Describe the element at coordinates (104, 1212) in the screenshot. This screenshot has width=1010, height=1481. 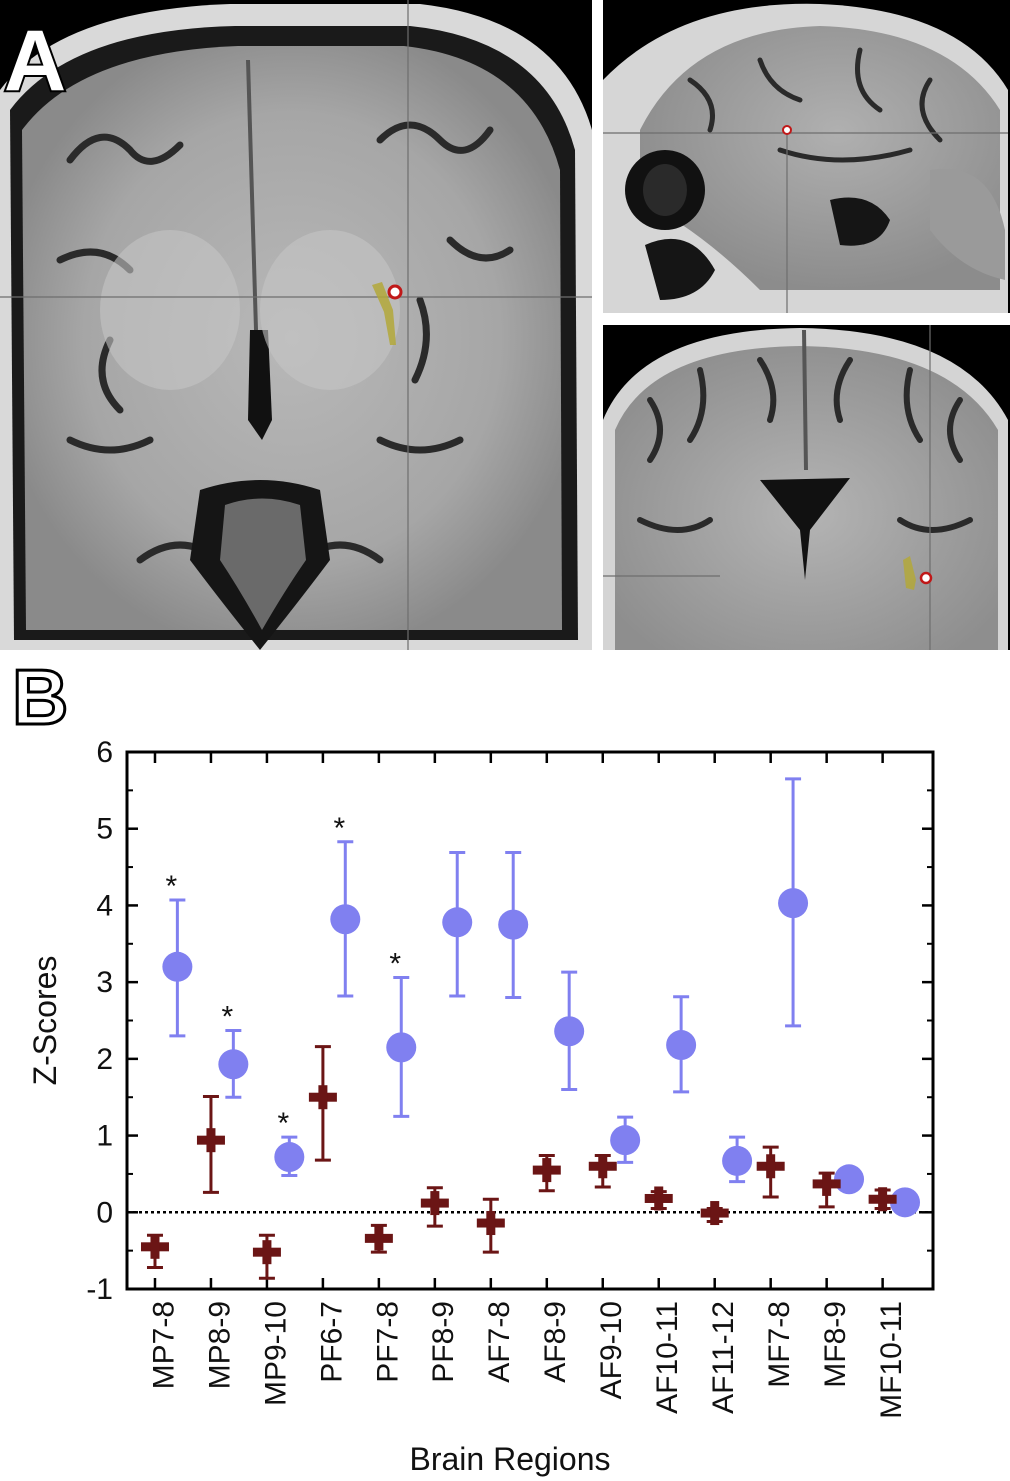
I see `y-tick-label: 0` at that location.